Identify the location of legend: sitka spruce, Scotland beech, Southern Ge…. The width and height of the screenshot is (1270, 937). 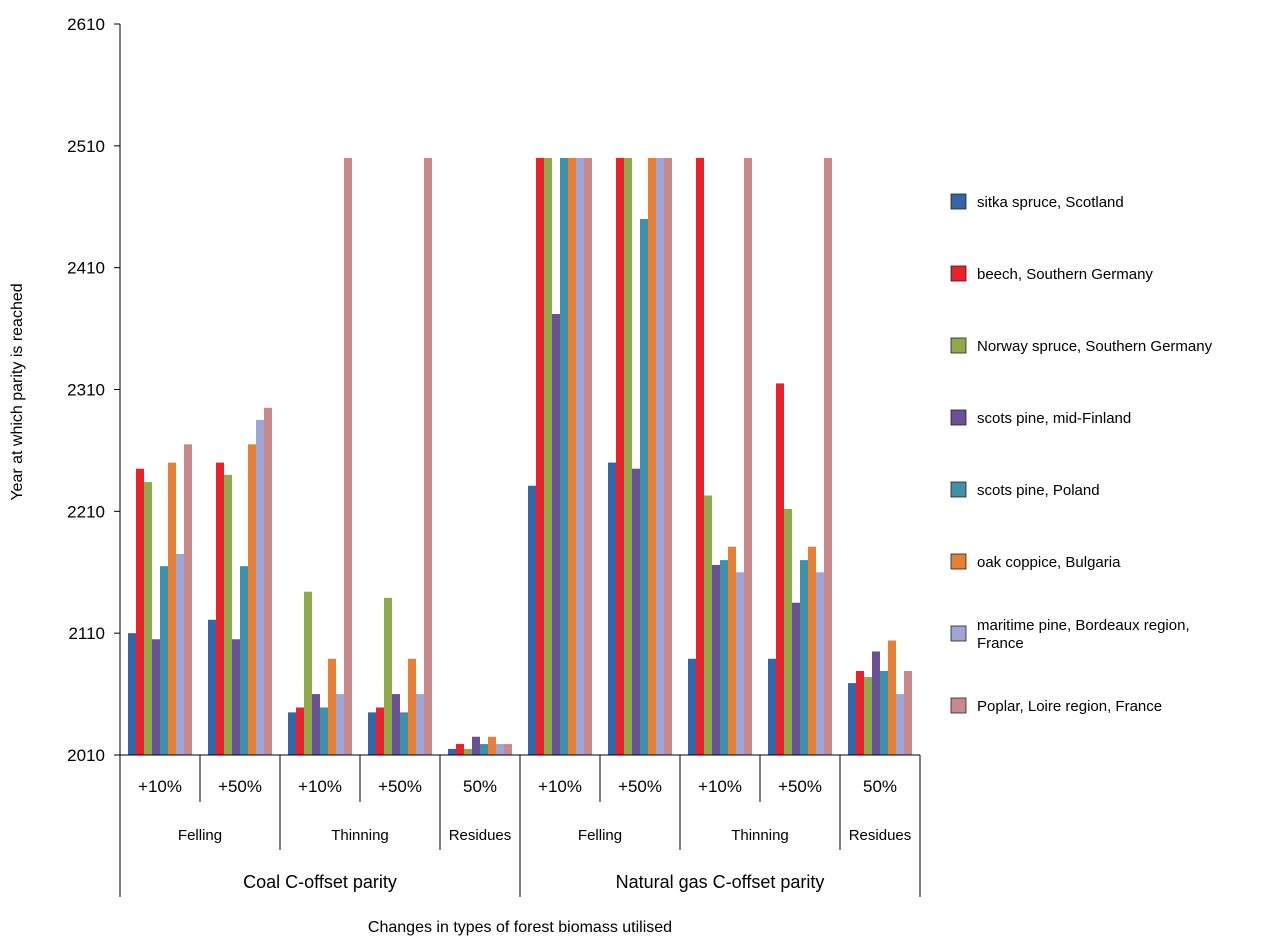
(1081, 454).